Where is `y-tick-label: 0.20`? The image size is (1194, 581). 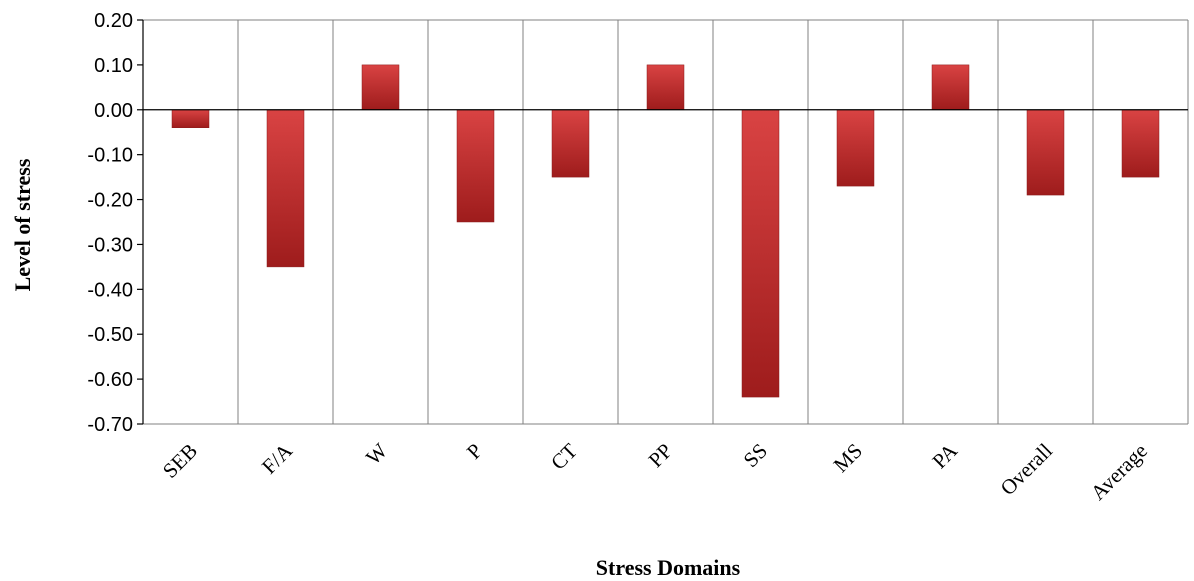
y-tick-label: 0.20 is located at coordinates (113, 21).